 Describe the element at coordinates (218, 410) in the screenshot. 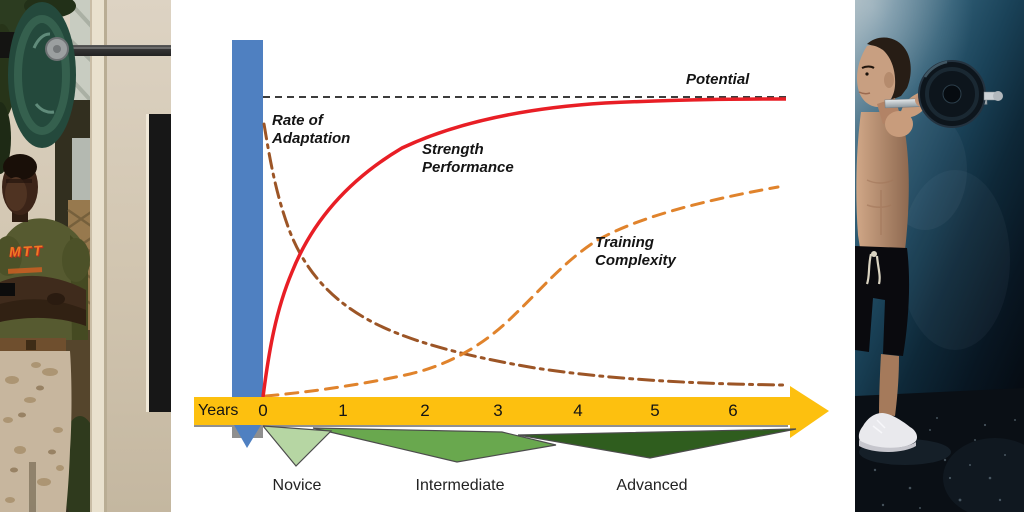

I see `years-axis-label: Years` at that location.